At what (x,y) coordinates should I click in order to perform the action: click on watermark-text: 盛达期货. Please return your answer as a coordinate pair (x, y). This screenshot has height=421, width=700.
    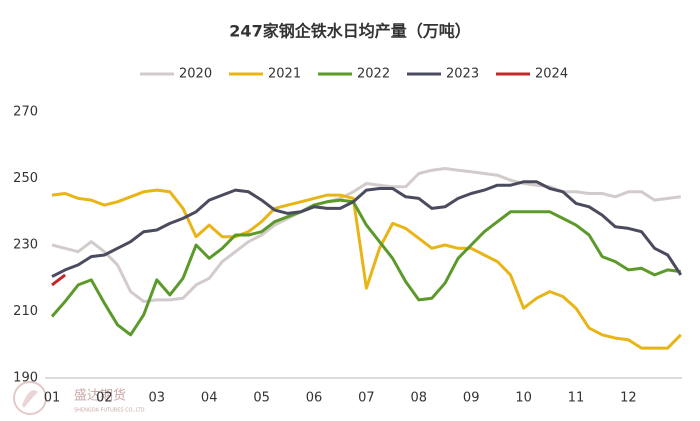
    Looking at the image, I should click on (100, 396).